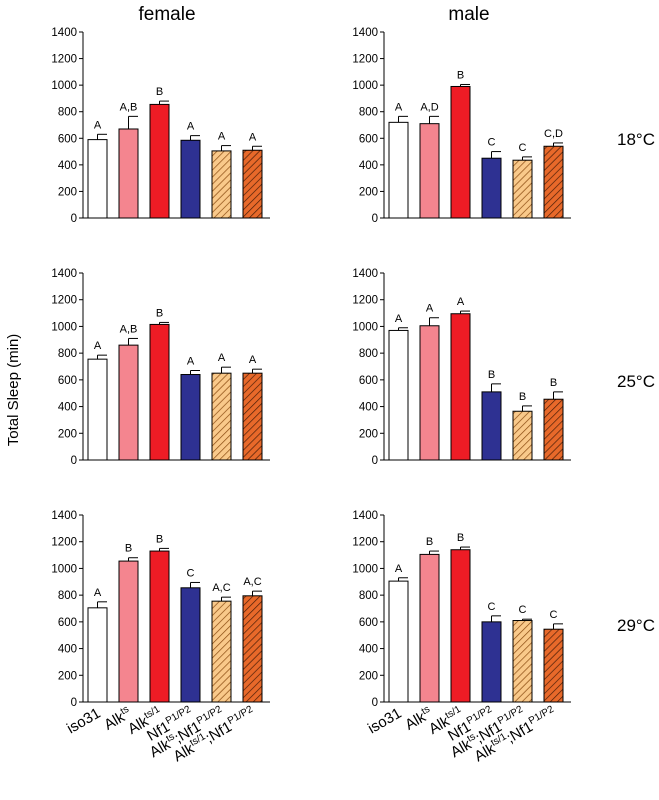 Image resolution: width=659 pixels, height=800 pixels. I want to click on panel-0: 0 200 400 600 800 1000 1200 1400 A A,B B A A A, so click(160, 126).